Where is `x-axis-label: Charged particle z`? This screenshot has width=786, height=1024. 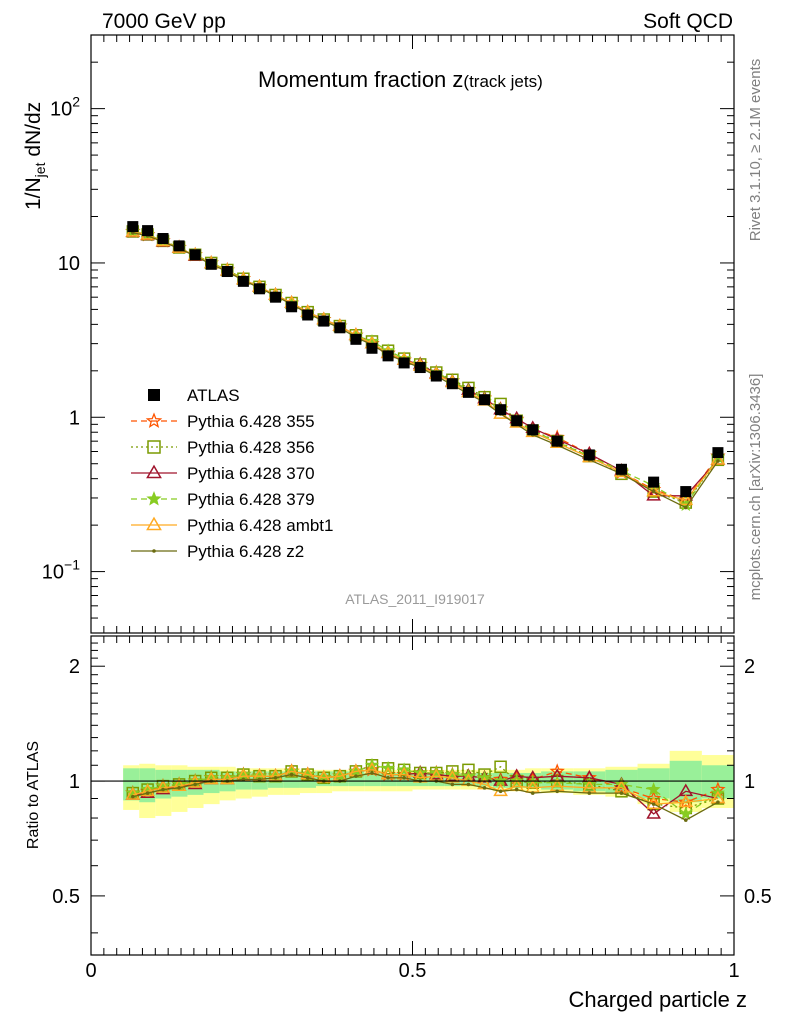
x-axis-label: Charged particle z is located at coordinates (657, 999).